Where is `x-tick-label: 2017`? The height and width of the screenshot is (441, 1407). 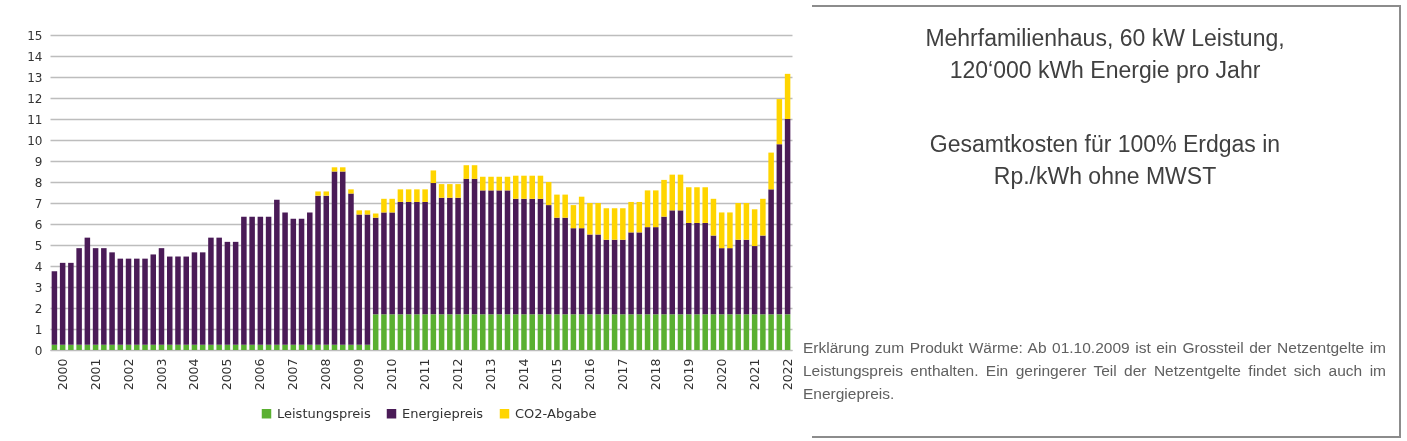 x-tick-label: 2017 is located at coordinates (622, 374).